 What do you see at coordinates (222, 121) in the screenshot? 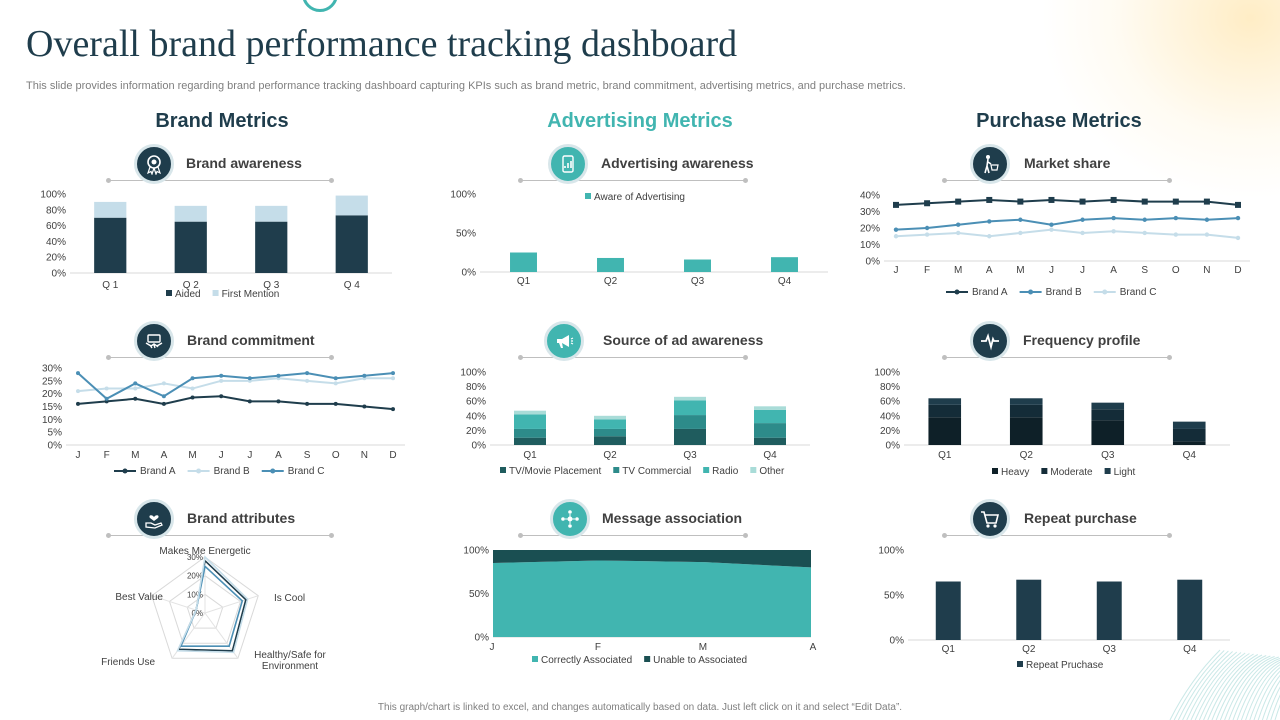
I see `column-heading-brand: Brand Metrics` at bounding box center [222, 121].